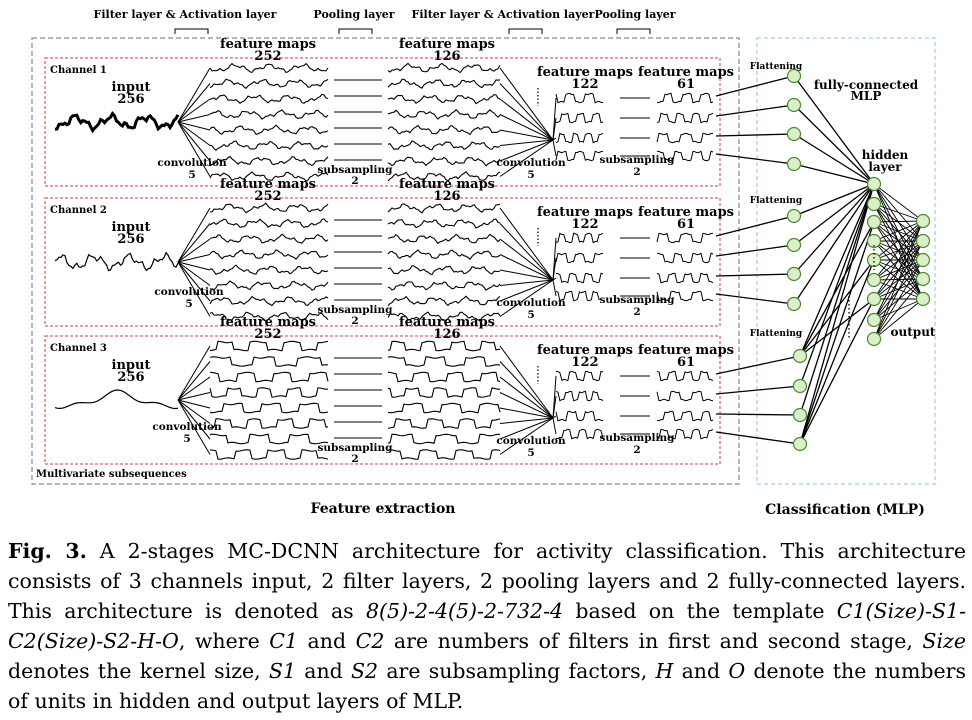  I want to click on feature-maps-size: 252, so click(267, 334).